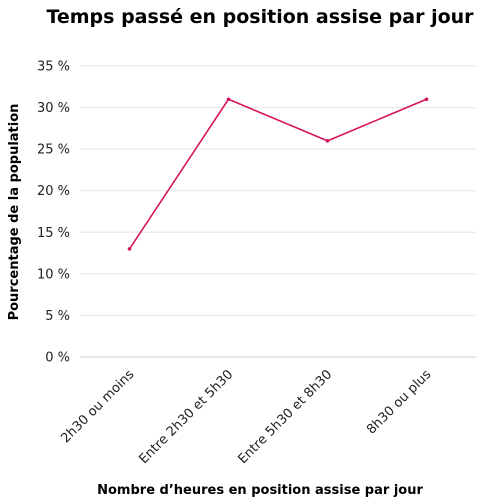 The height and width of the screenshot is (501, 477). I want to click on y-axis-title: Pourcentage de la population, so click(14, 212).